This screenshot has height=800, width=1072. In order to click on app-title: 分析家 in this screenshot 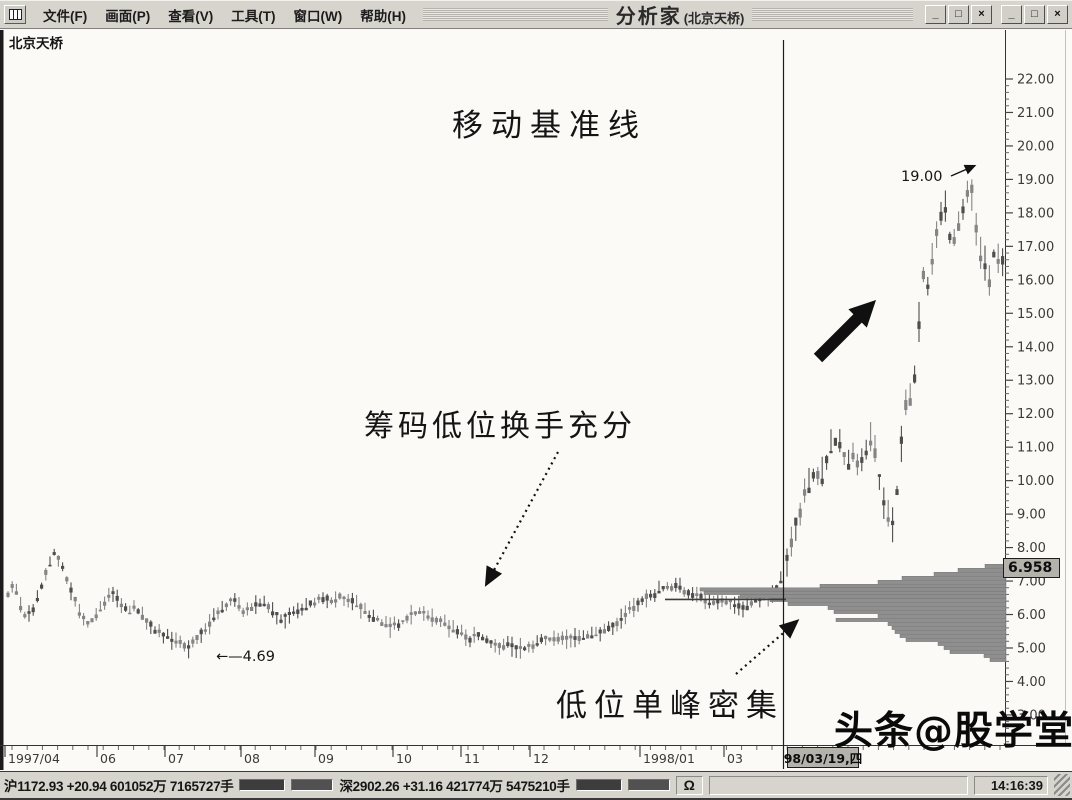, I will do `click(648, 17)`.